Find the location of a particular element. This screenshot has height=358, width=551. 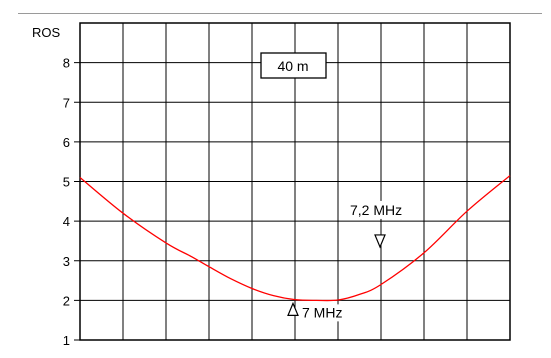

y-axis-label: ROS is located at coordinates (46, 32).